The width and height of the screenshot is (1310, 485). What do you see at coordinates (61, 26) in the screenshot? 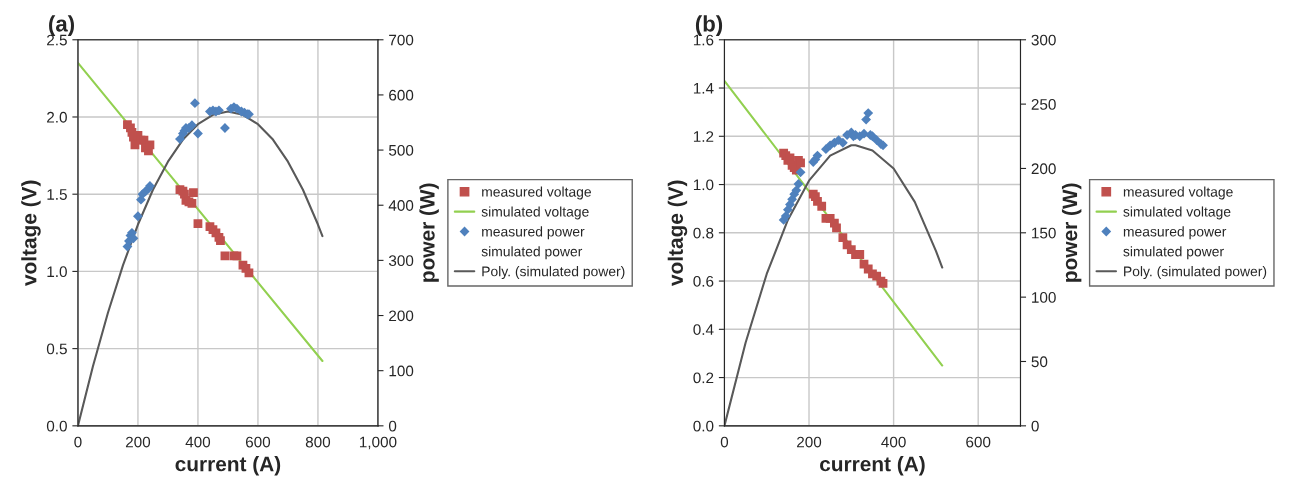
I see `chart-title: (a)` at bounding box center [61, 26].